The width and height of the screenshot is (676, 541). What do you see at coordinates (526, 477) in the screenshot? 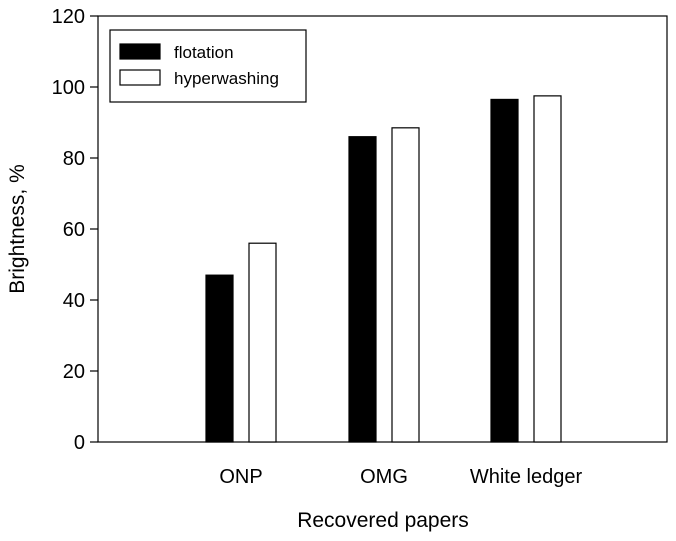
I see `x-tick-label: White ledger` at bounding box center [526, 477].